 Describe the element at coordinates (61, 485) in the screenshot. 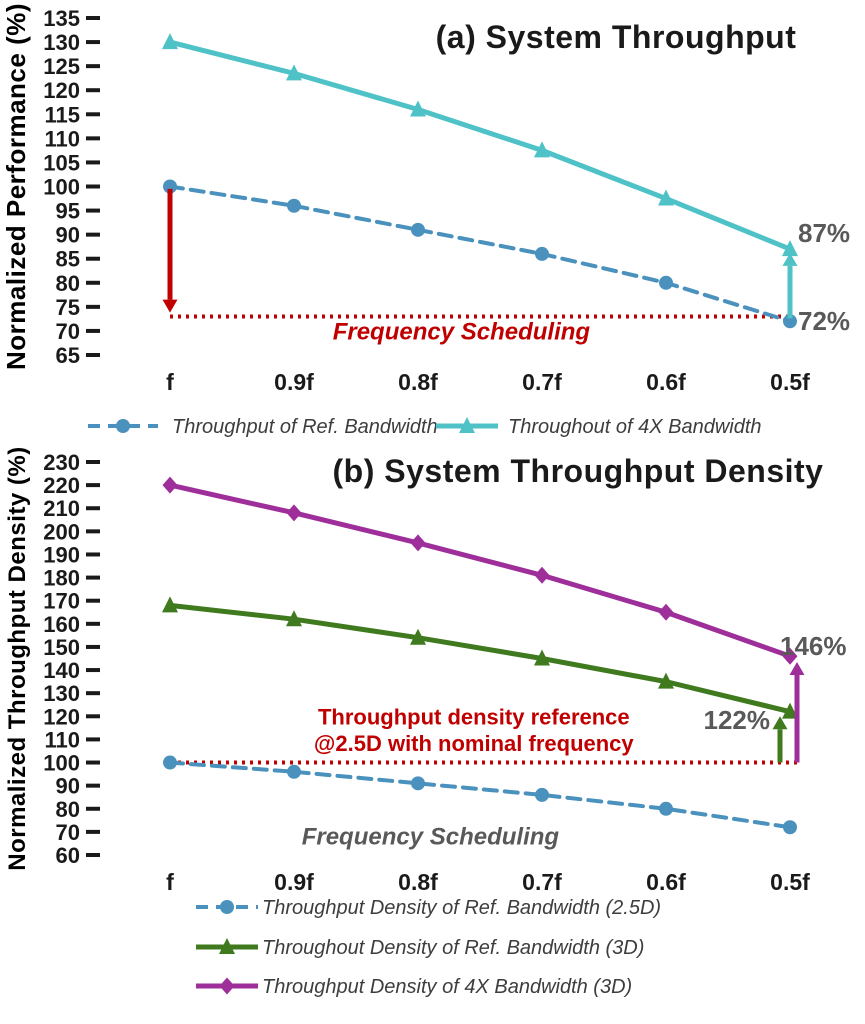

I see `y-tick-label: 220` at that location.